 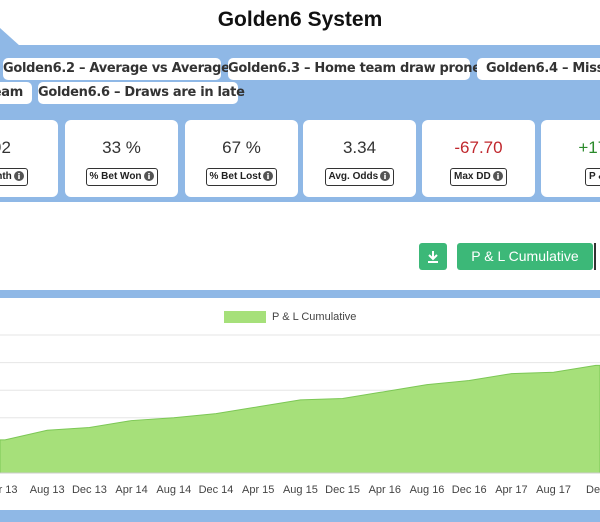 What do you see at coordinates (216, 490) in the screenshot?
I see `x-tick-label: Dec 14` at bounding box center [216, 490].